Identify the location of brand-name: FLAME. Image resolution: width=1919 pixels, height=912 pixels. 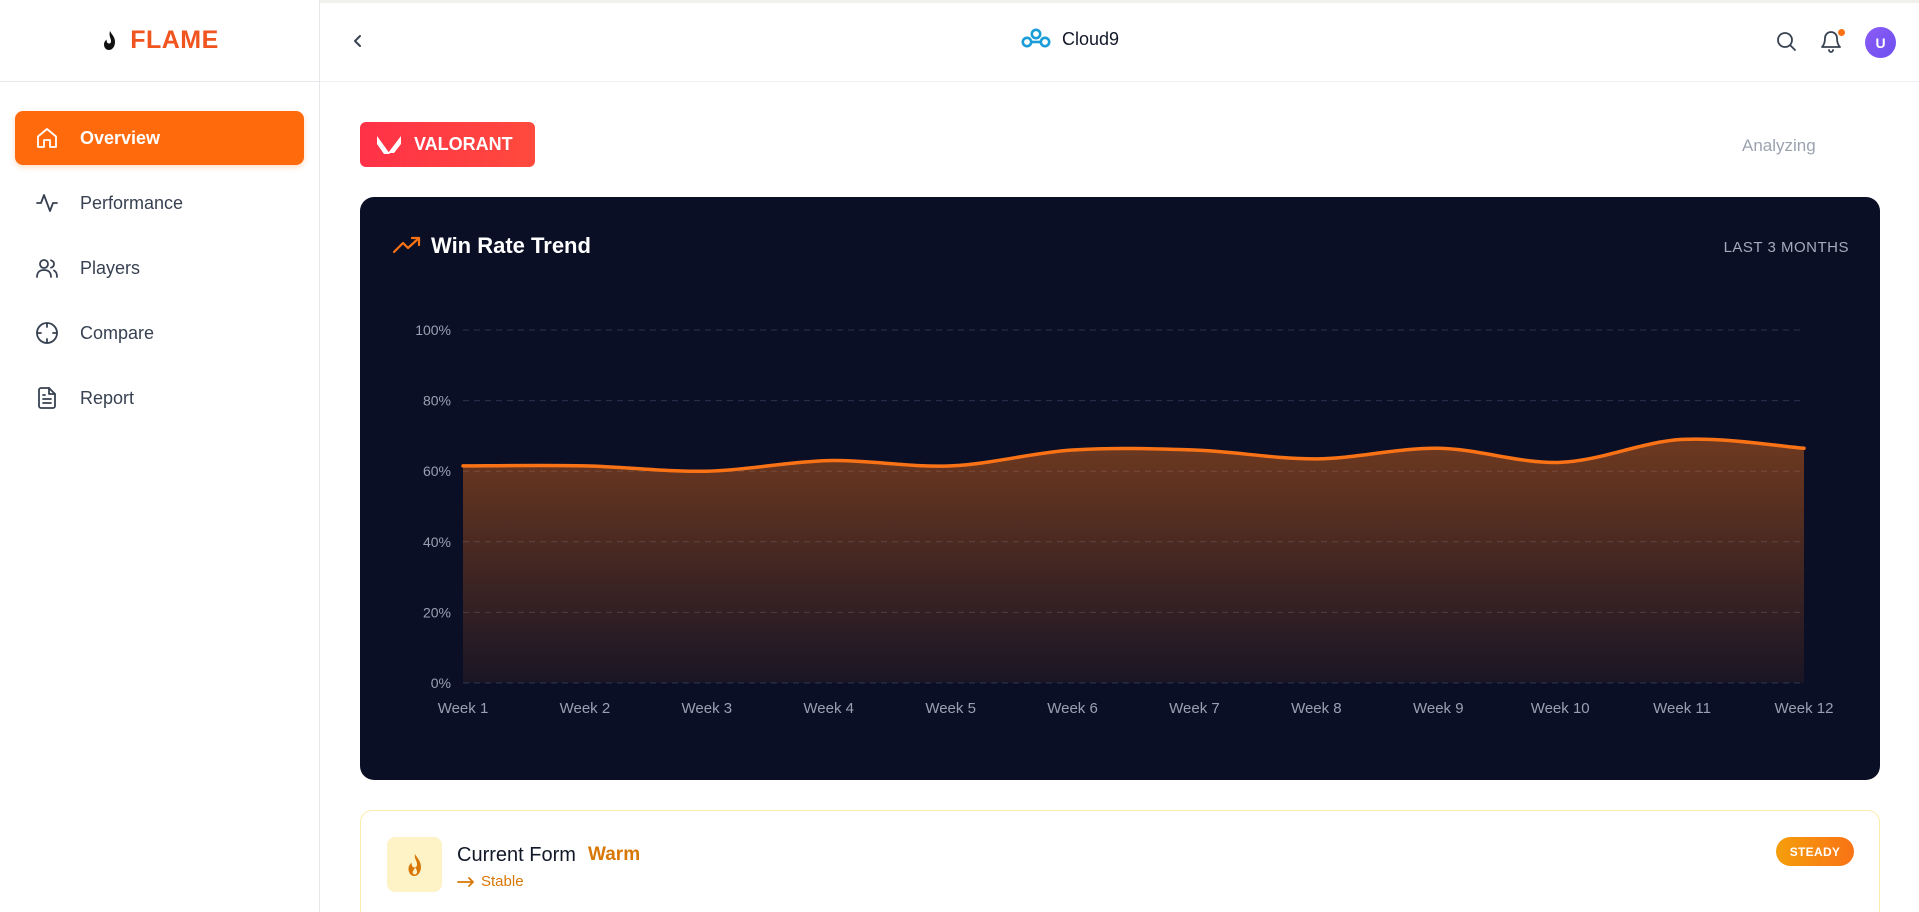
(174, 40).